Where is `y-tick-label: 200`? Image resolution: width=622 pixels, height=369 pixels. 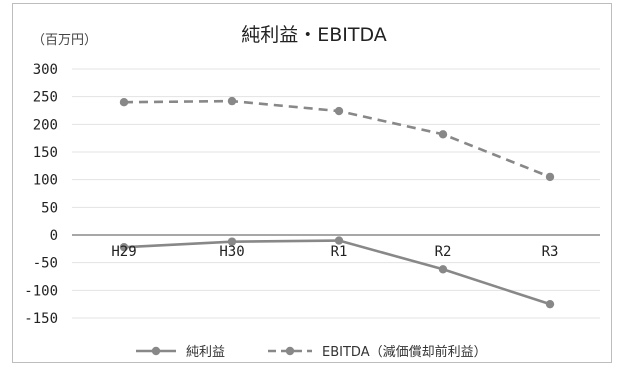
y-tick-label: 200 is located at coordinates (45, 125).